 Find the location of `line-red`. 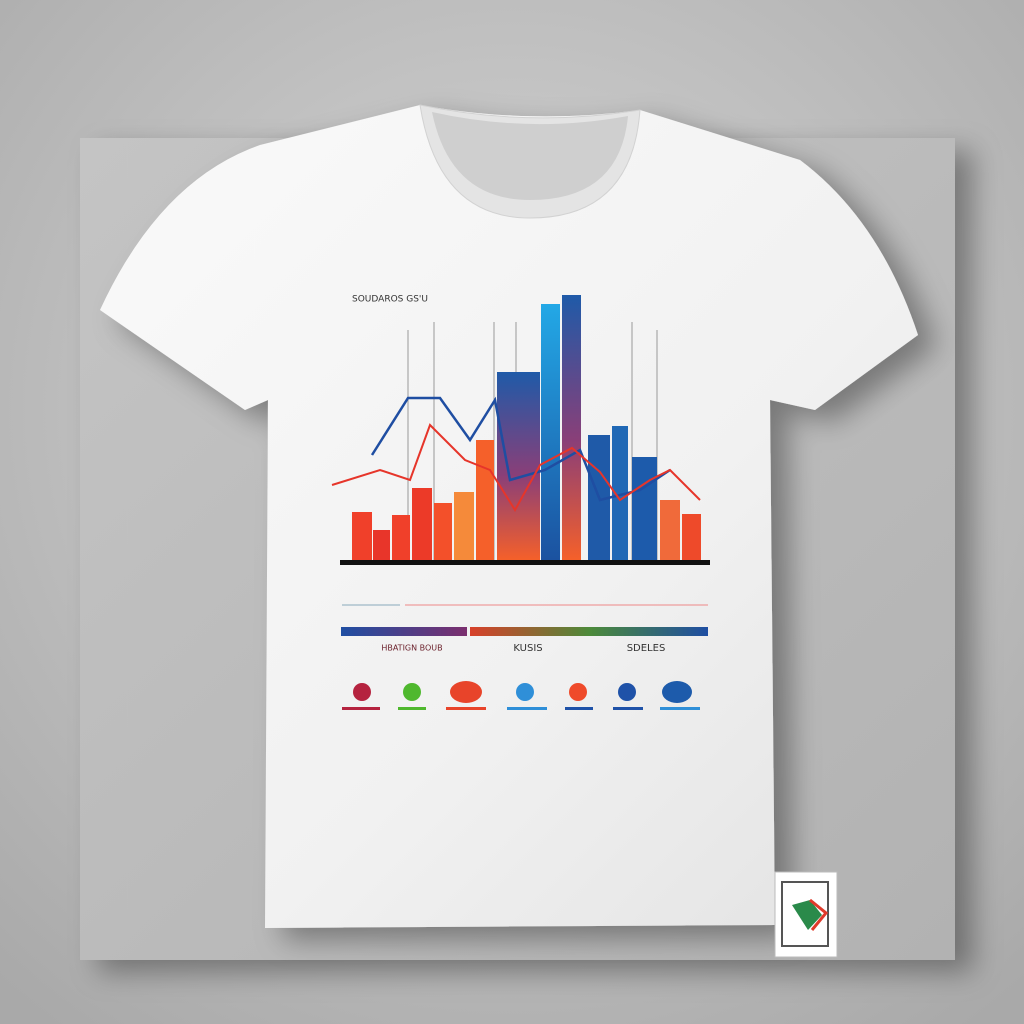

line-red is located at coordinates (516, 467).